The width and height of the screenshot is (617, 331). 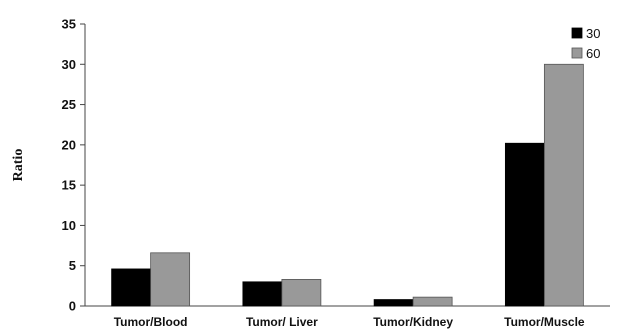 I want to click on y-tick-label: 25, so click(x=69, y=104).